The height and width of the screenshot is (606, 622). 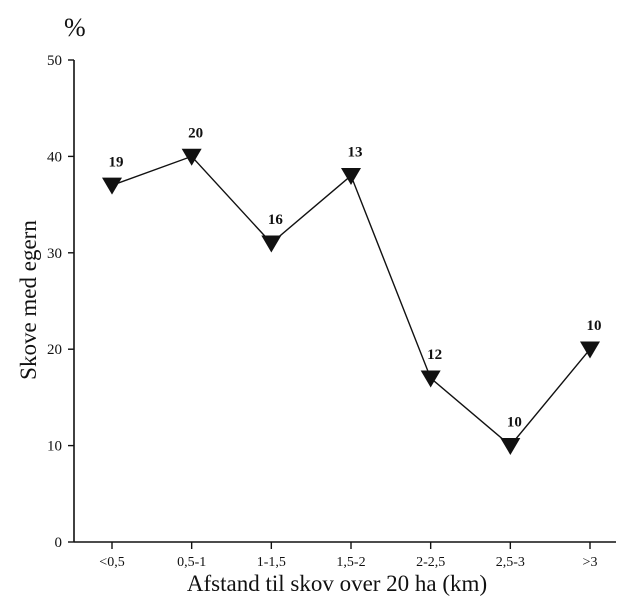 What do you see at coordinates (510, 562) in the screenshot?
I see `x-tick-label: 2,5-3` at bounding box center [510, 562].